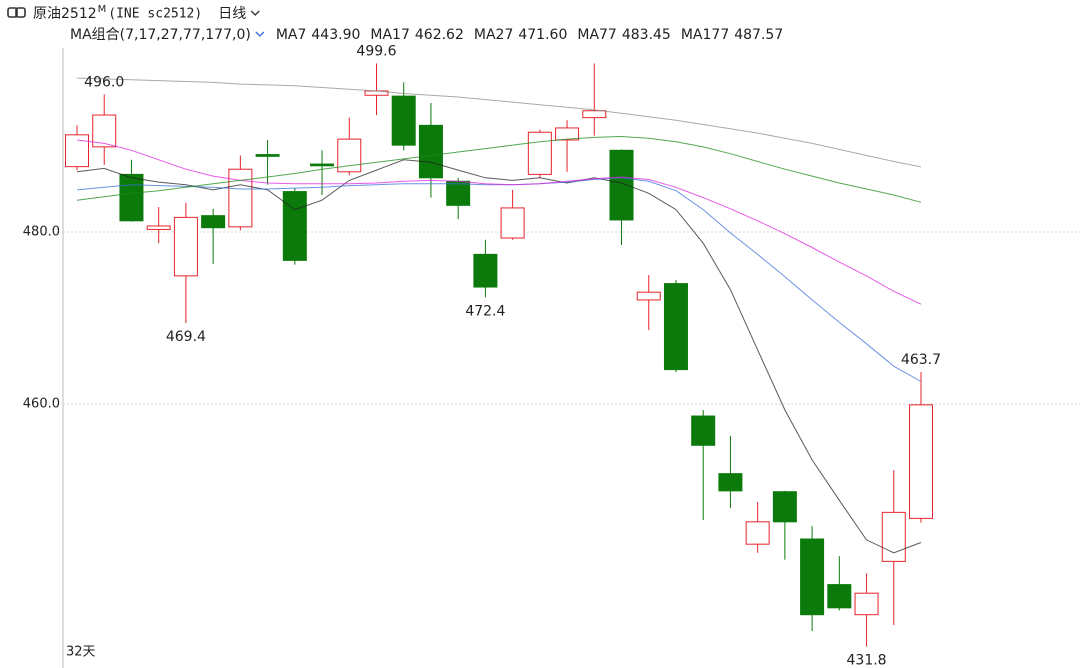 The width and height of the screenshot is (1080, 668). I want to click on extreme-label: 472.4, so click(485, 311).